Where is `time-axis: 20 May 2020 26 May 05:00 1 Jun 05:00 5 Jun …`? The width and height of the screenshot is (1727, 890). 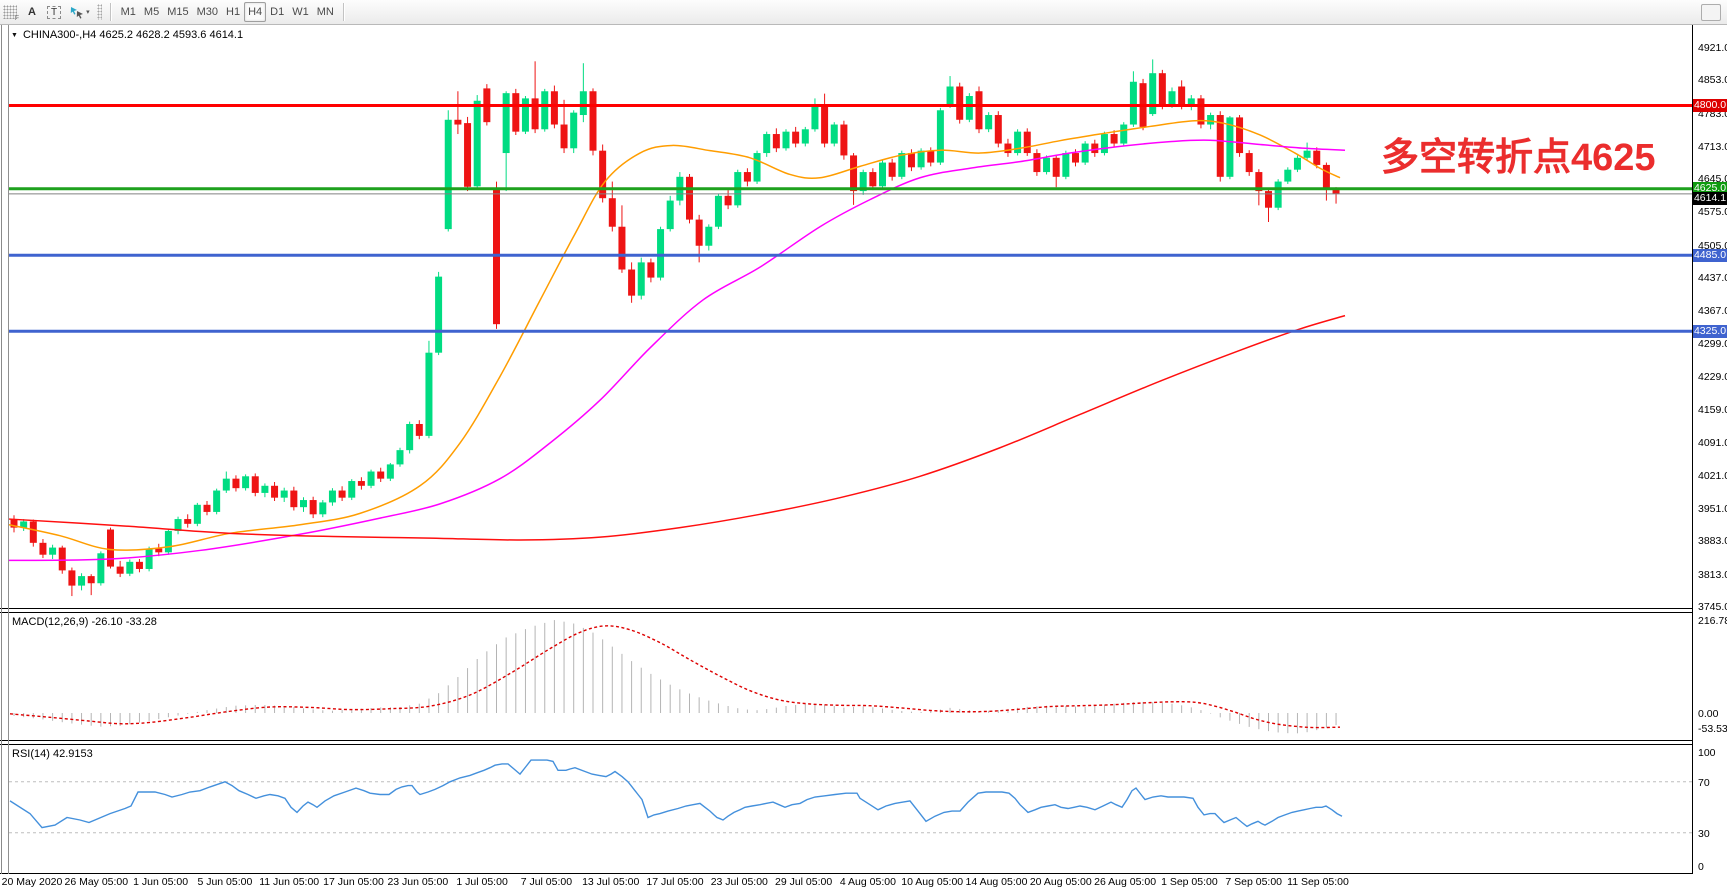
time-axis: 20 May 2020 26 May 05:00 1 Jun 05:00 5 Jun … is located at coordinates (863, 882).